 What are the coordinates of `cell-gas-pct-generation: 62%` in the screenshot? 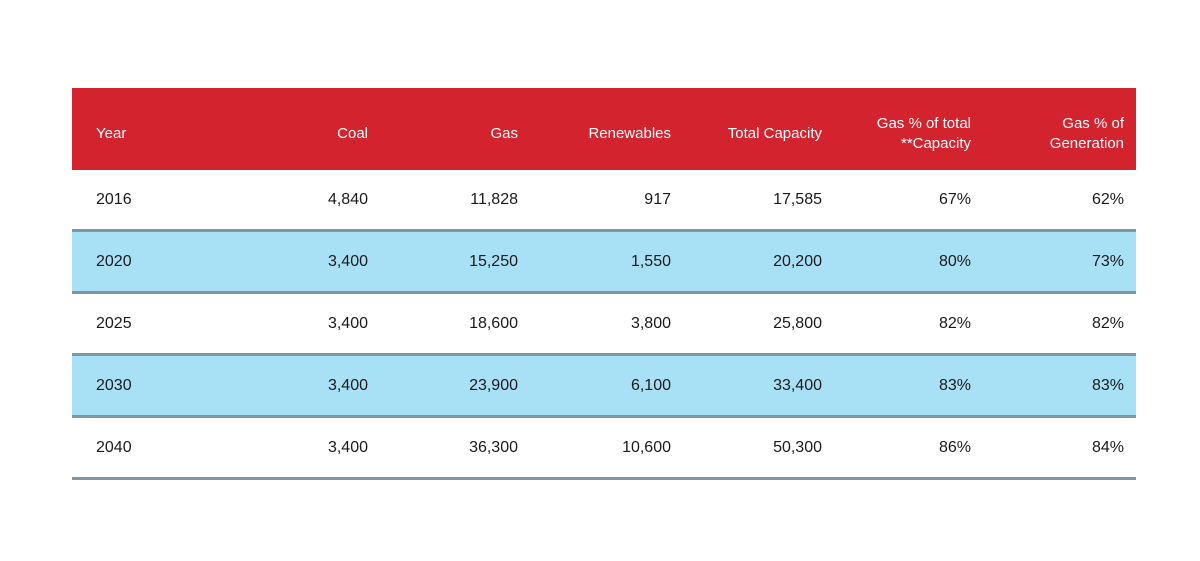 It's located at (1059, 201).